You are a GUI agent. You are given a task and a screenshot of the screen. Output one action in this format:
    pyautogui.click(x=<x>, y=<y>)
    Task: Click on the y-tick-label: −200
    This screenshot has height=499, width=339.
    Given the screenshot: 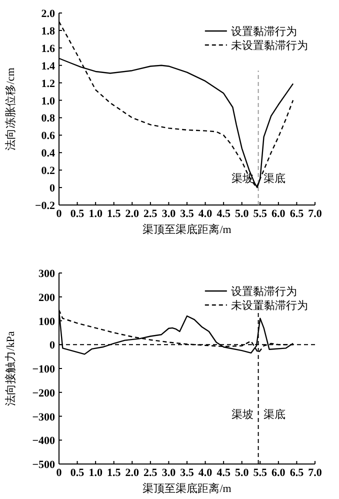 What is the action you would take?
    pyautogui.click(x=44, y=393)
    